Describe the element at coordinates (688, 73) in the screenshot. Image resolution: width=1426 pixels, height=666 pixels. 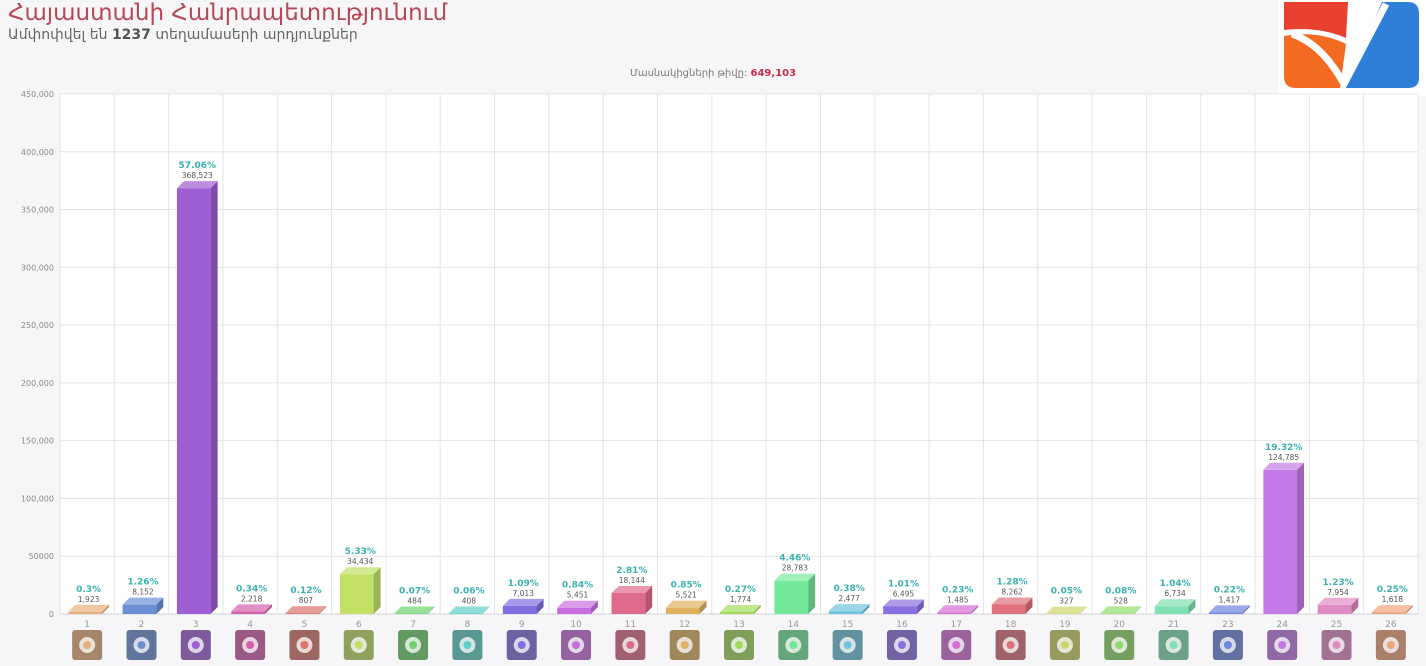
I see `participants-label: Մասնակիցների թիվը:` at that location.